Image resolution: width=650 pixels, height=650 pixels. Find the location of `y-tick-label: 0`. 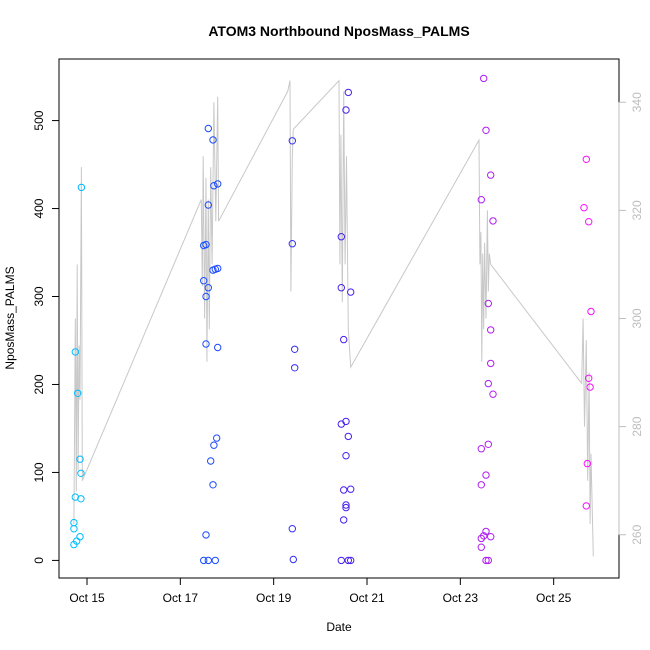

y-tick-label: 0 is located at coordinates (39, 560).